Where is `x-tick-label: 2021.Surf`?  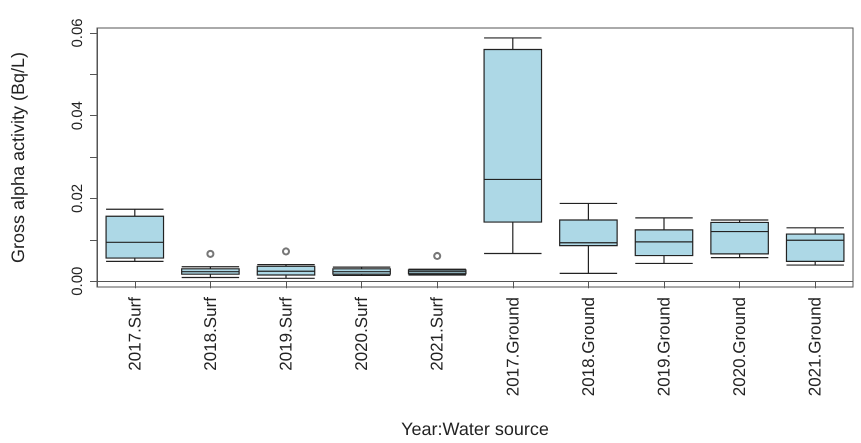 x-tick-label: 2021.Surf is located at coordinates (437, 333).